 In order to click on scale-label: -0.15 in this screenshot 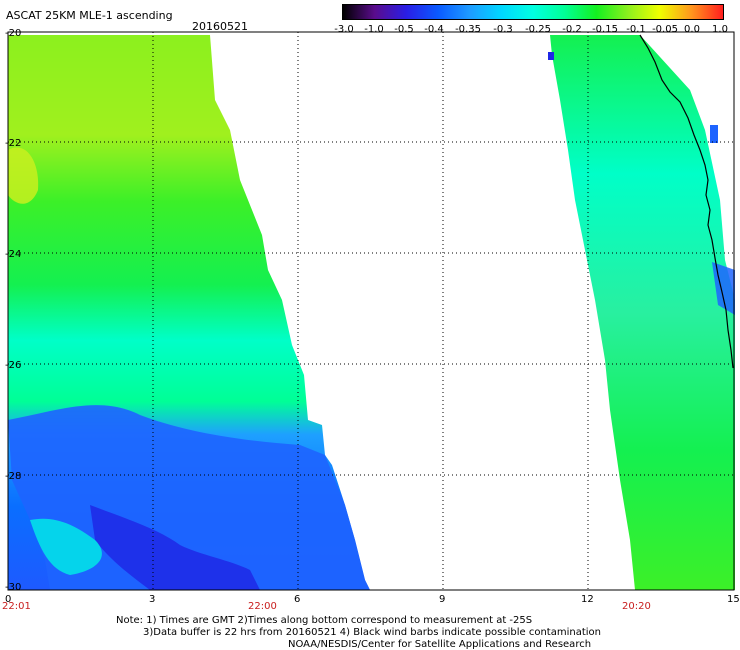, I will do `click(605, 29)`.